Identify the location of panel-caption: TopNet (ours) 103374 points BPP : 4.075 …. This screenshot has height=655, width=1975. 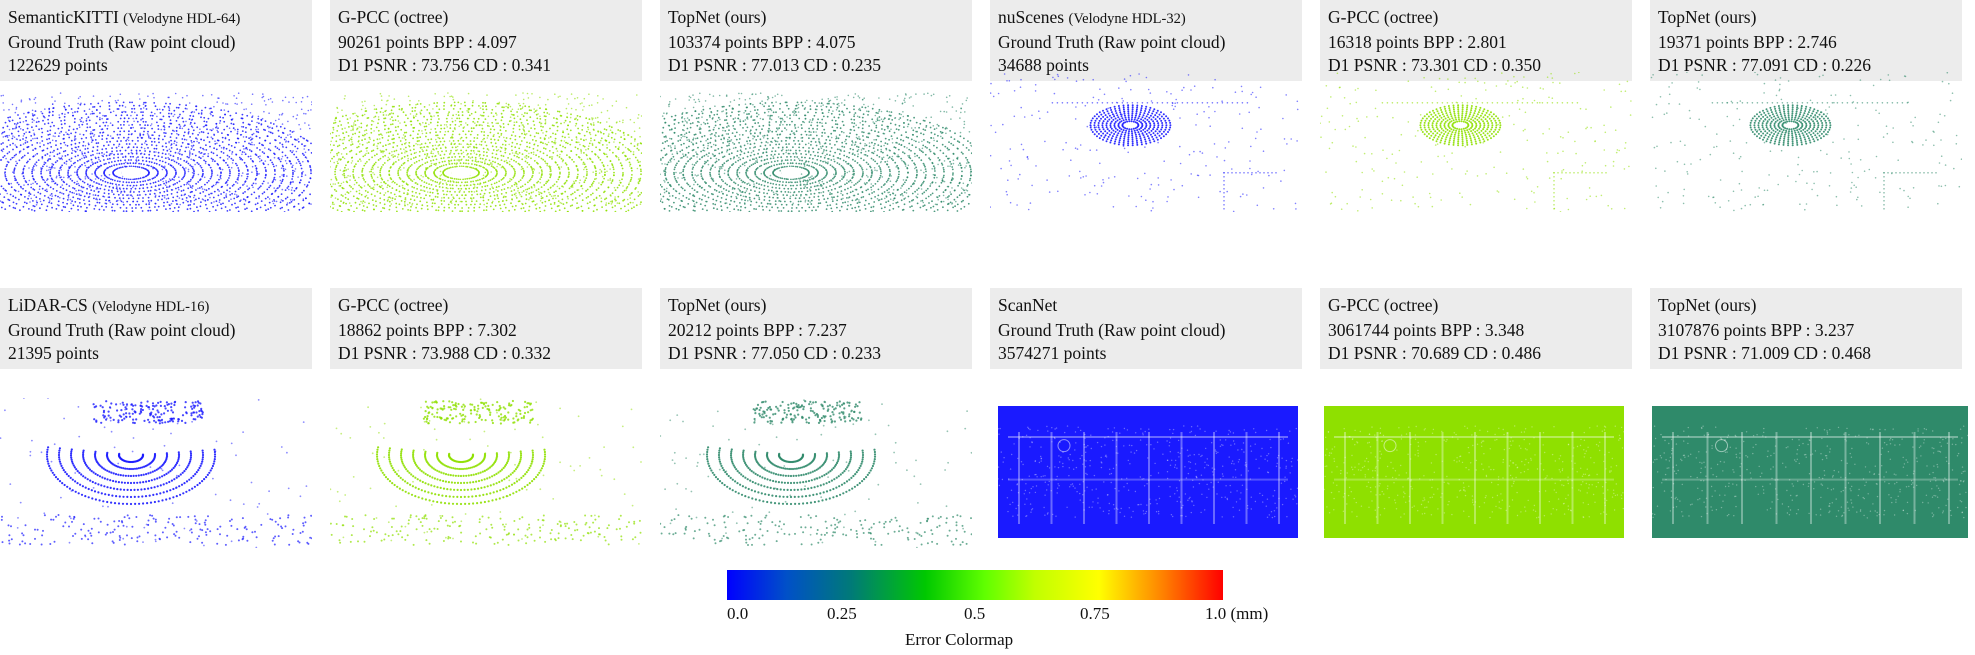
(816, 40).